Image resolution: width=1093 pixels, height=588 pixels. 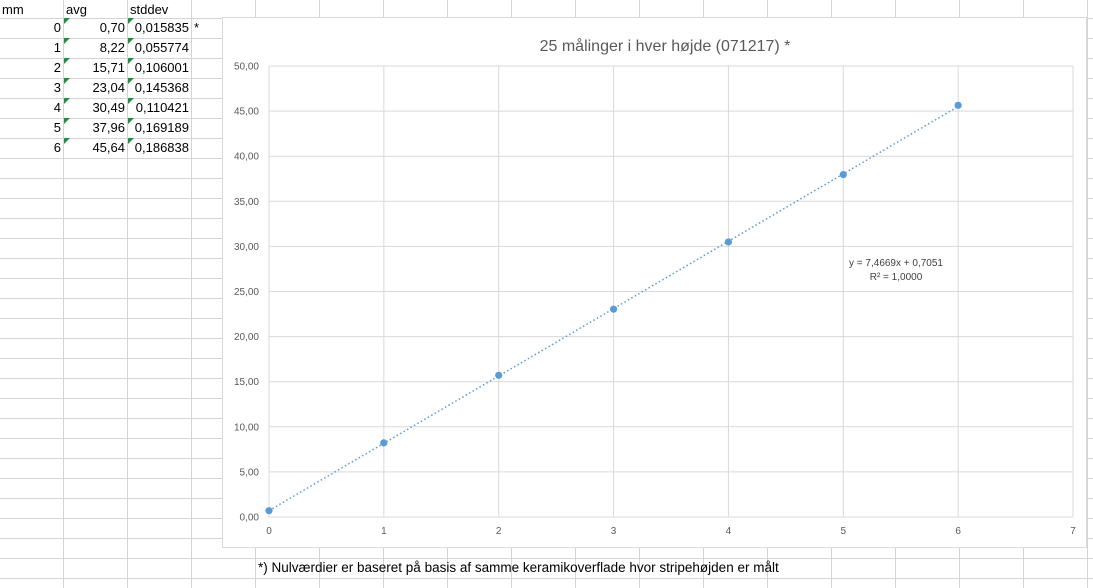 What do you see at coordinates (1073, 531) in the screenshot?
I see `x-tick-label: 7` at bounding box center [1073, 531].